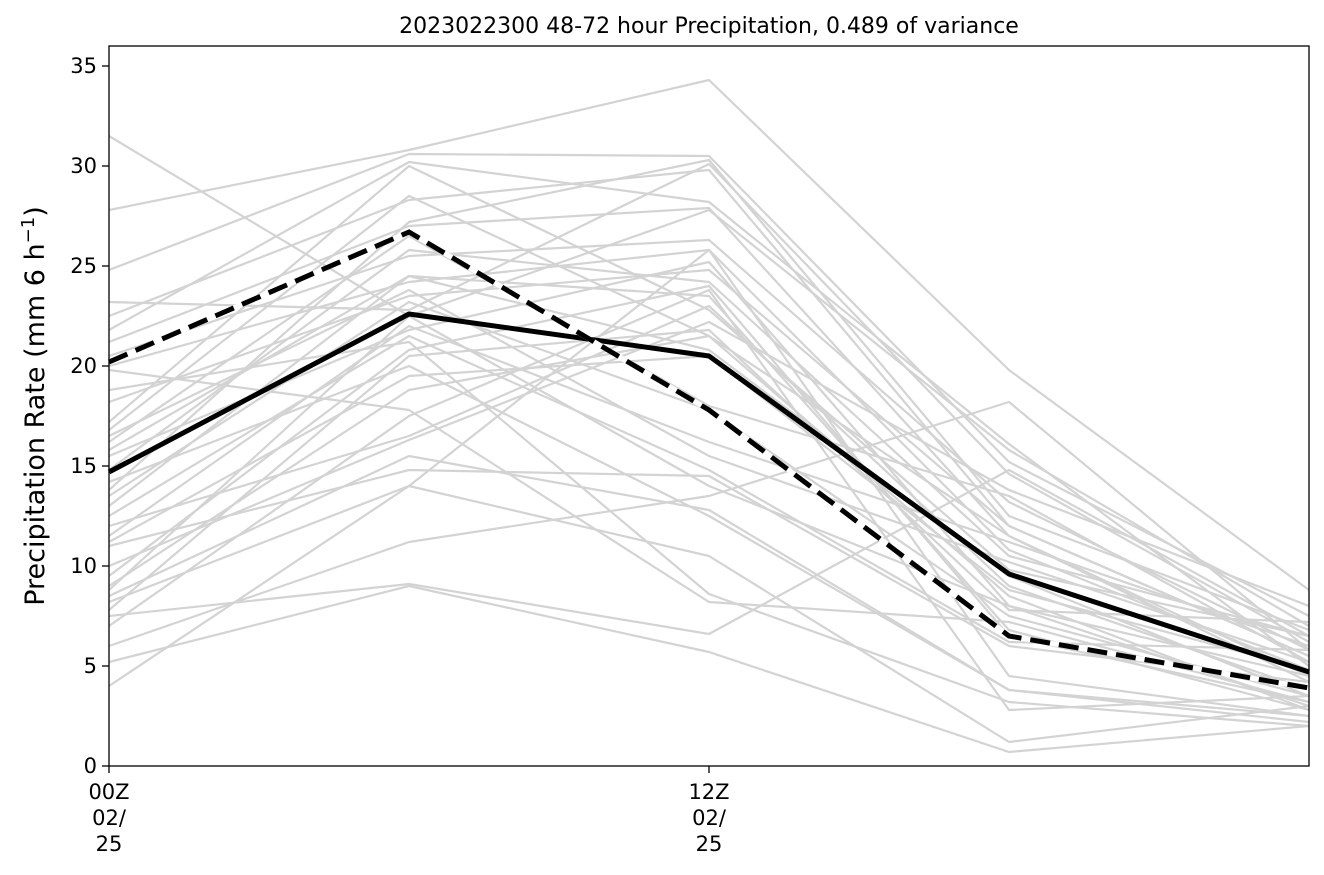 Image resolution: width=1324 pixels, height=875 pixels. I want to click on y-tick-label-35: 35, so click(83, 66).